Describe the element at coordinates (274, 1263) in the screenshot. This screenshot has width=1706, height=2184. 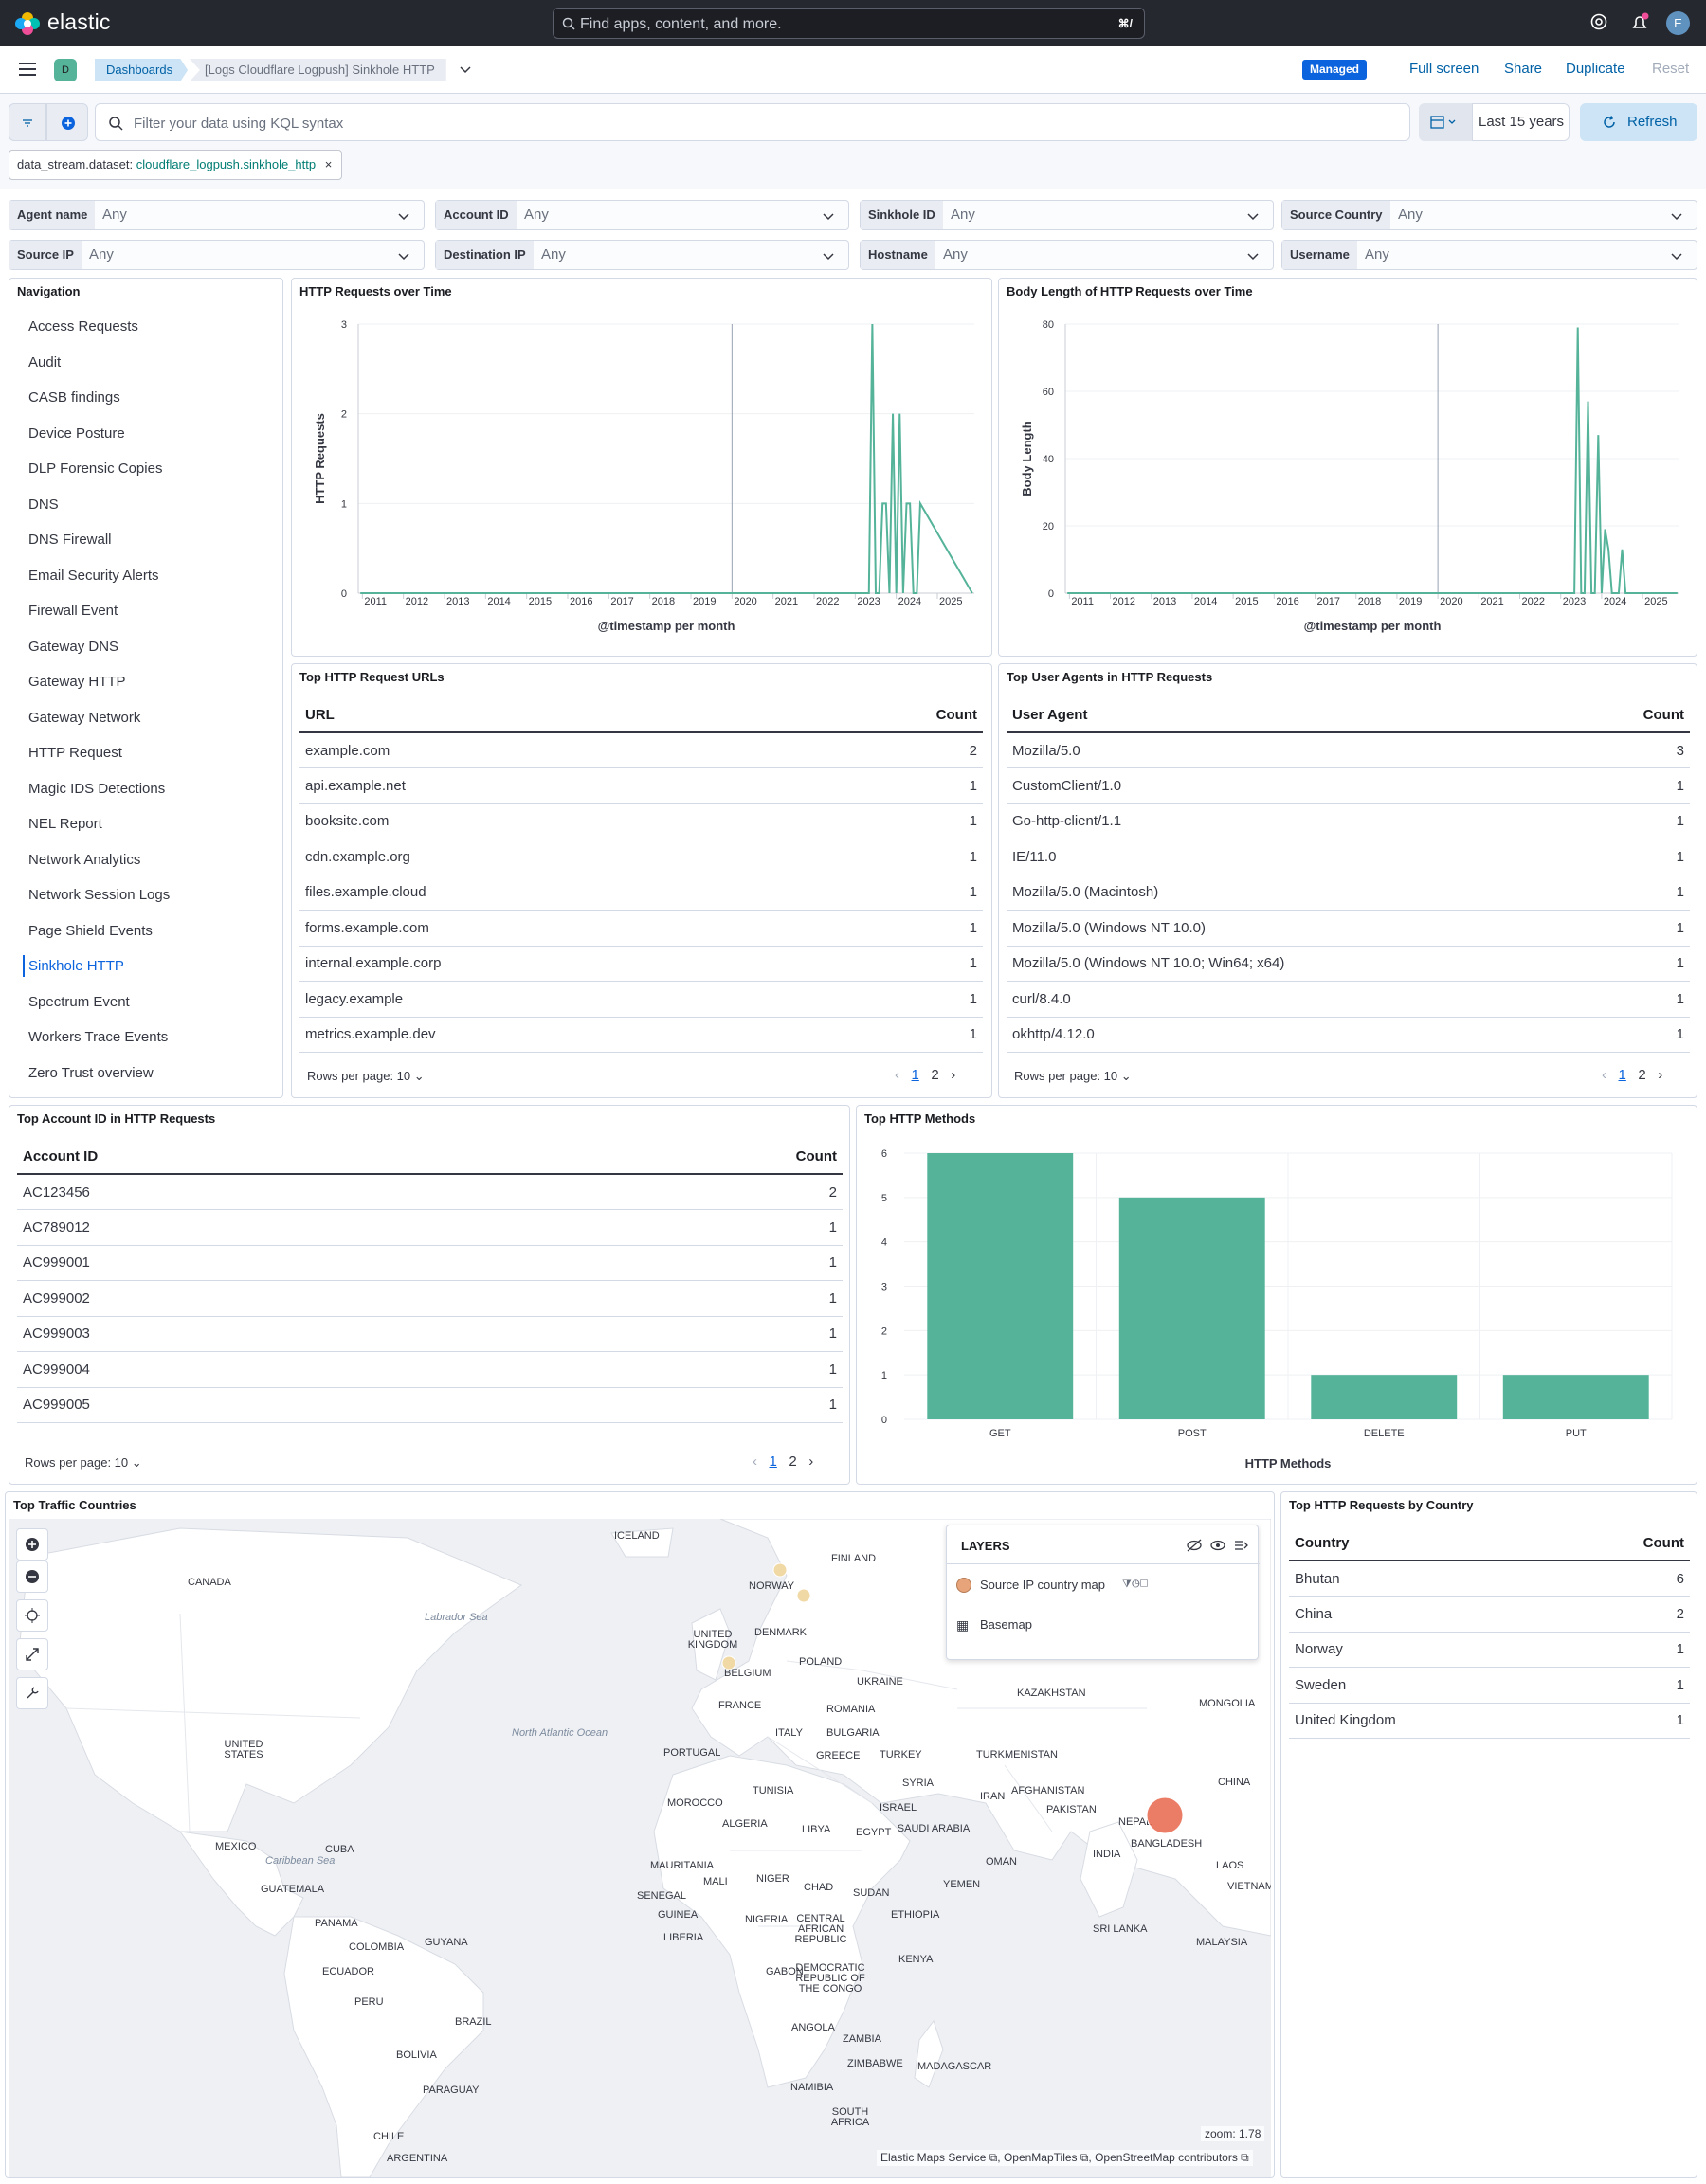
I see `table-cell-label: AC999001` at that location.